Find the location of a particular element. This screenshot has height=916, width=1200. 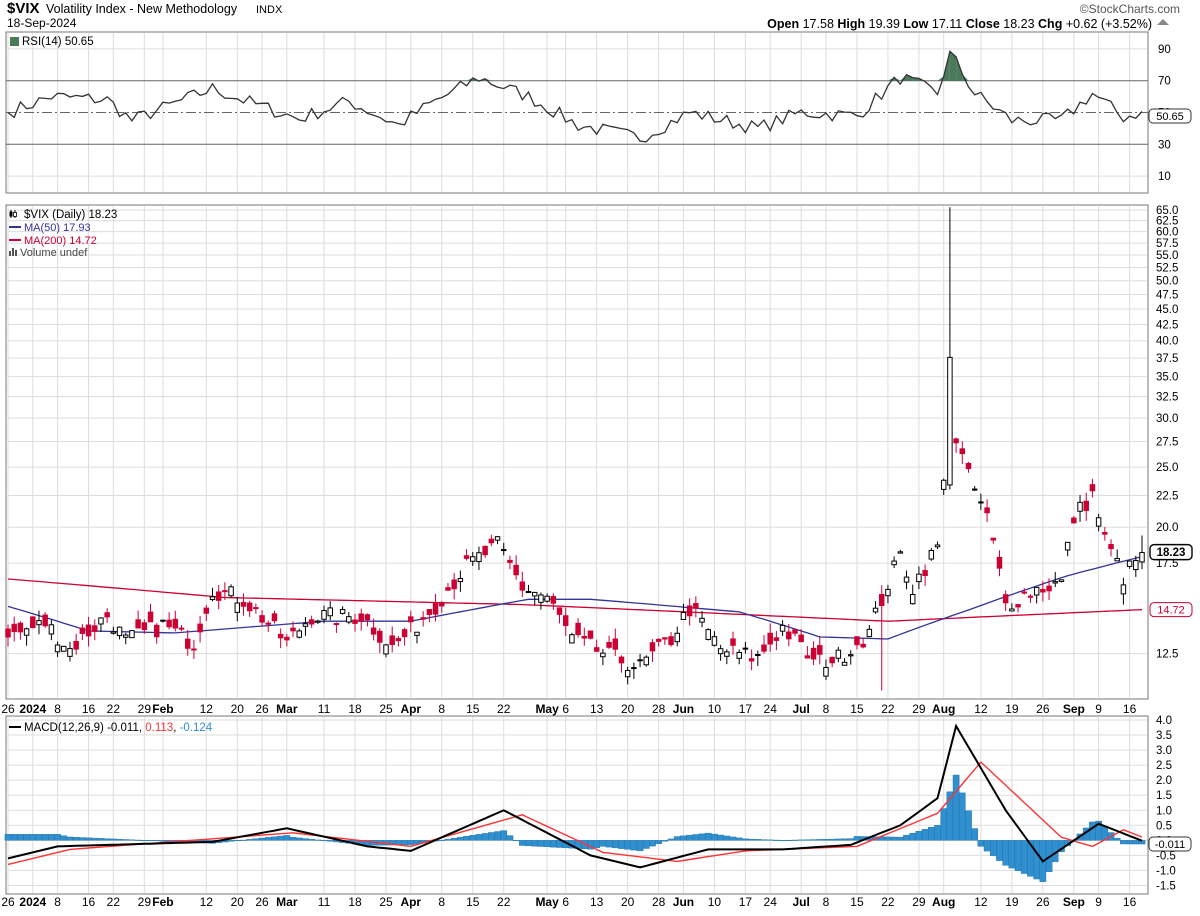

price-tick-label: 52.5 is located at coordinates (1167, 269).